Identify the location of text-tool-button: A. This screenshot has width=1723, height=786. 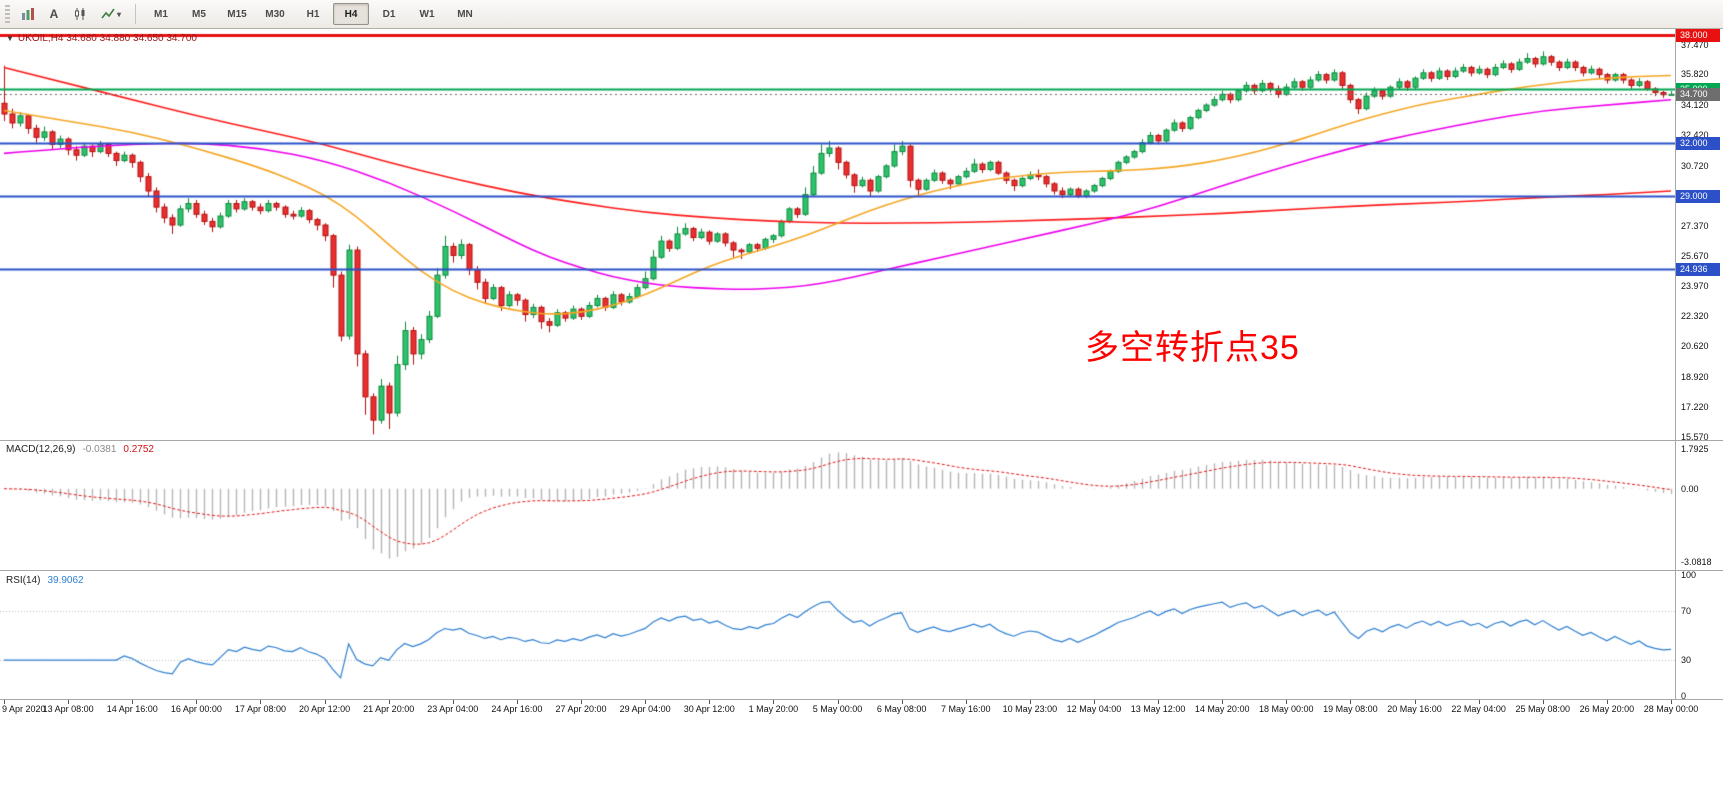
(54, 14).